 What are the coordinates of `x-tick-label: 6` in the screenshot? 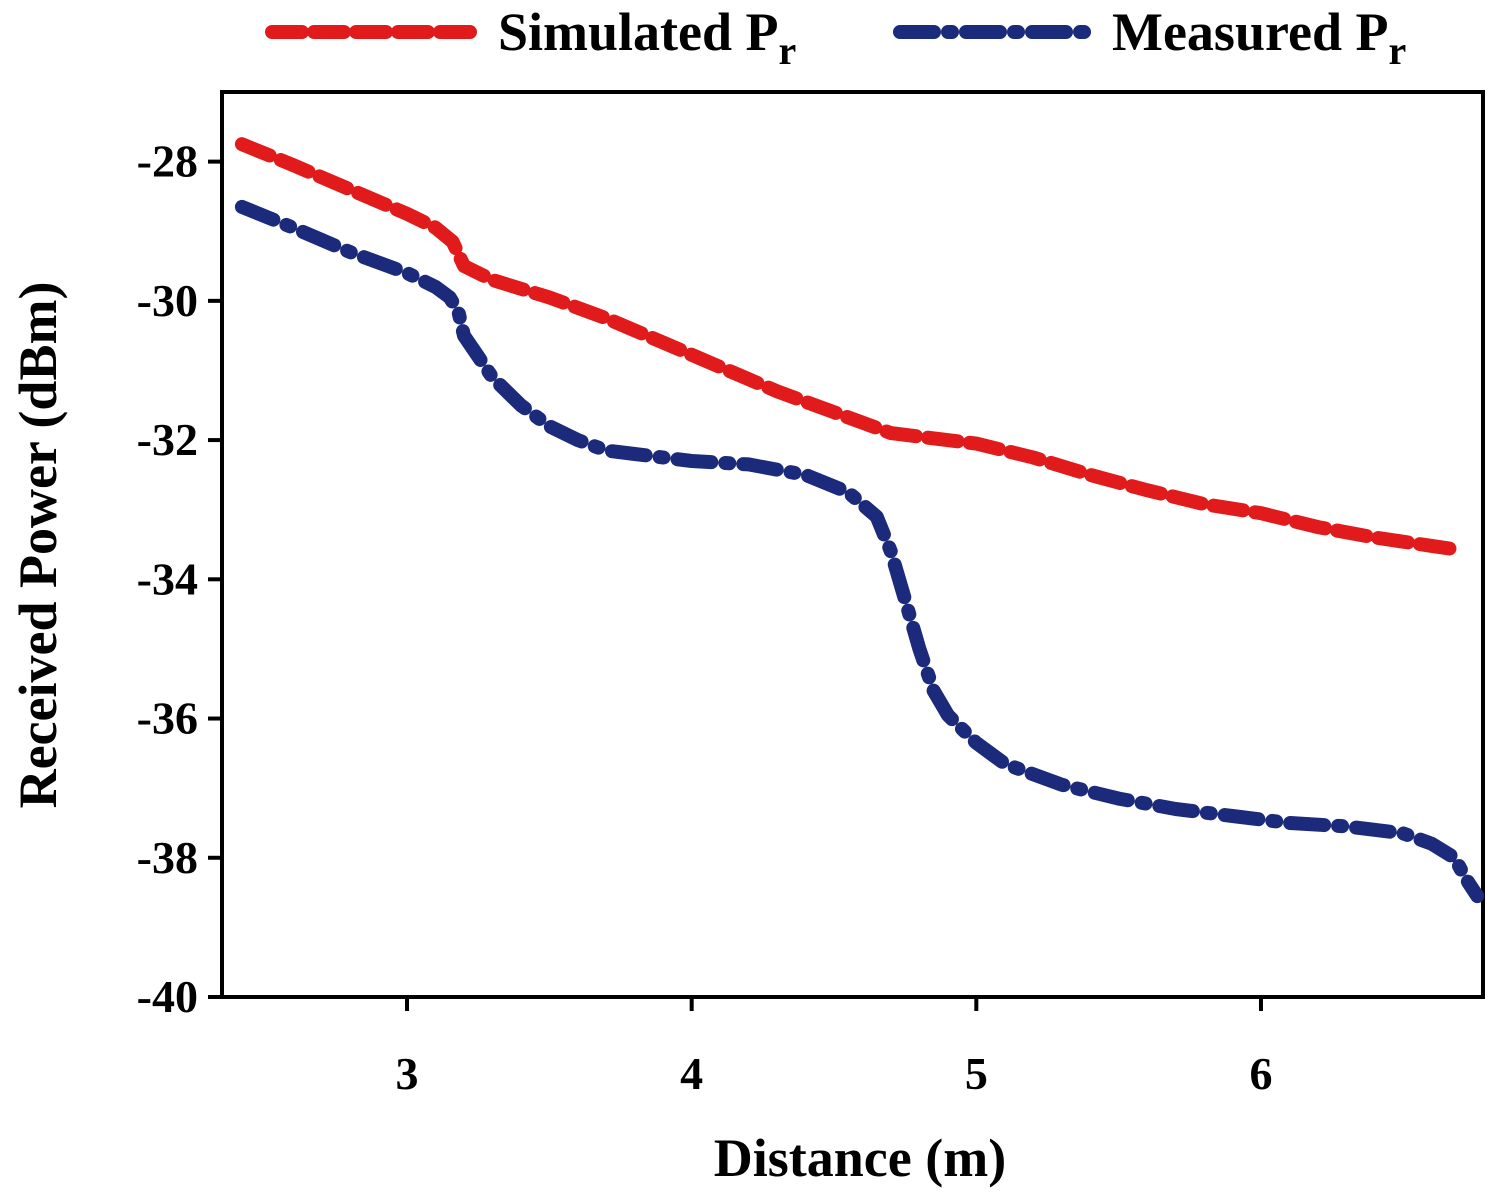 It's located at (1260, 1073).